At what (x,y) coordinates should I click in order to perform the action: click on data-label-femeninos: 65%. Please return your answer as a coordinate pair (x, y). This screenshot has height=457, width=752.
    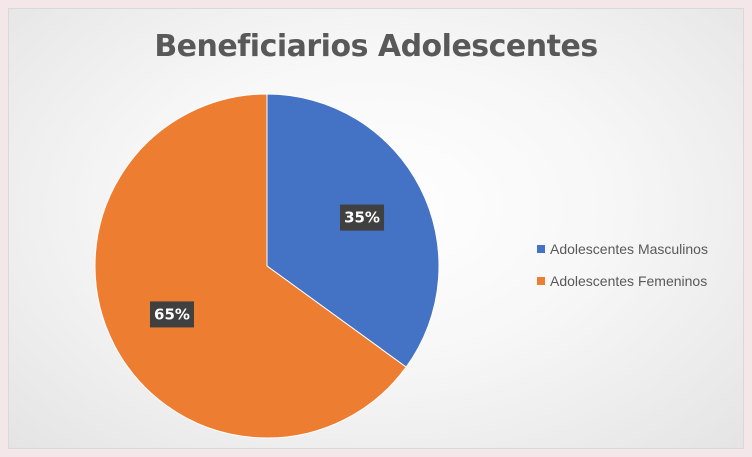
    Looking at the image, I should click on (171, 314).